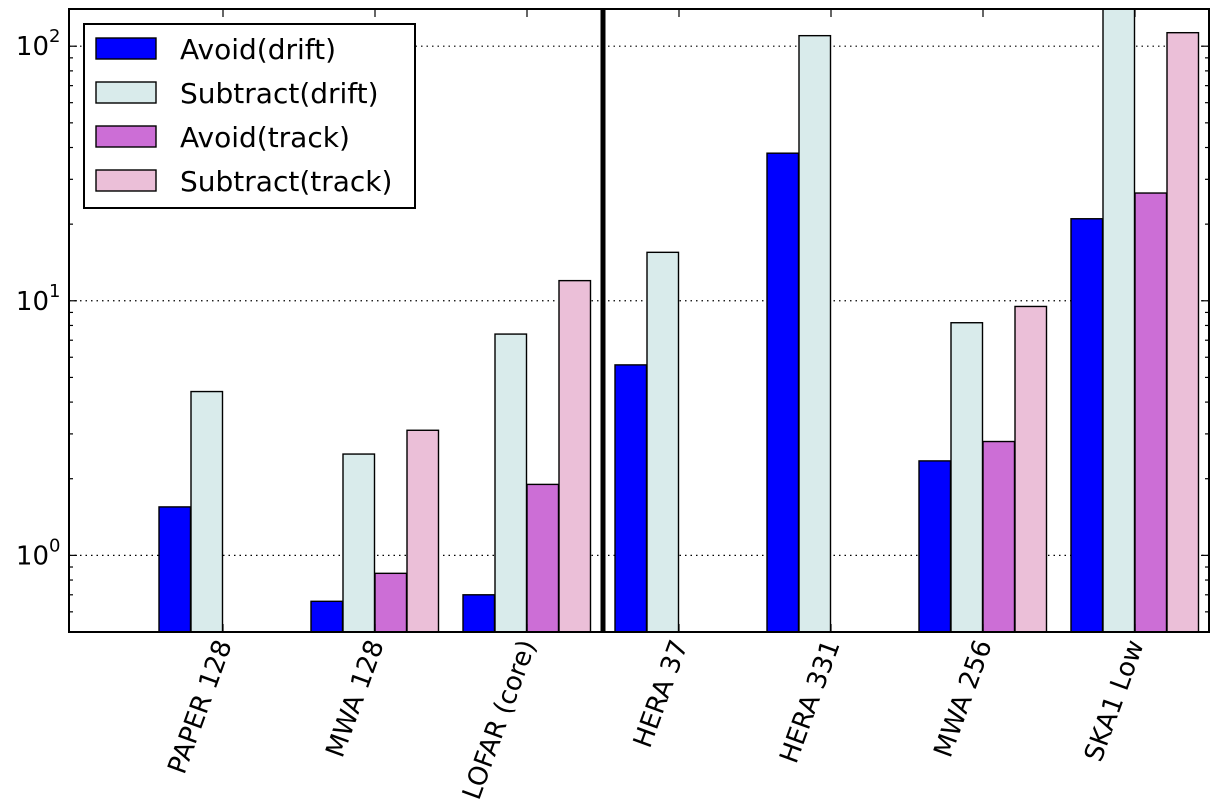 The height and width of the screenshot is (806, 1222). I want to click on x-tick-label: LOFAR (core), so click(499, 719).